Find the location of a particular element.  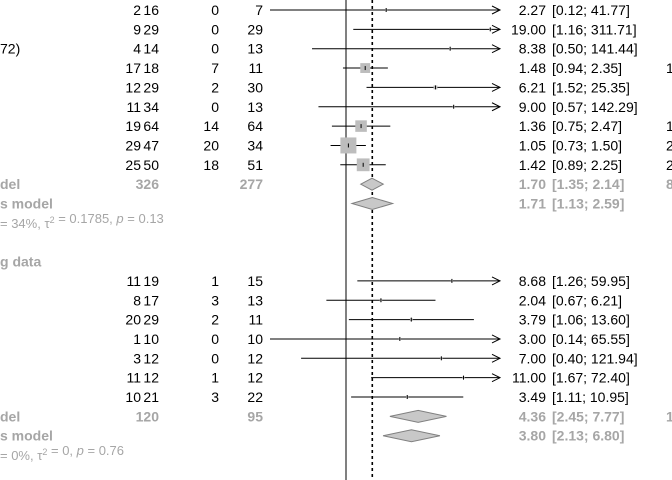

odds-ratio: 2.04 is located at coordinates (532, 300).